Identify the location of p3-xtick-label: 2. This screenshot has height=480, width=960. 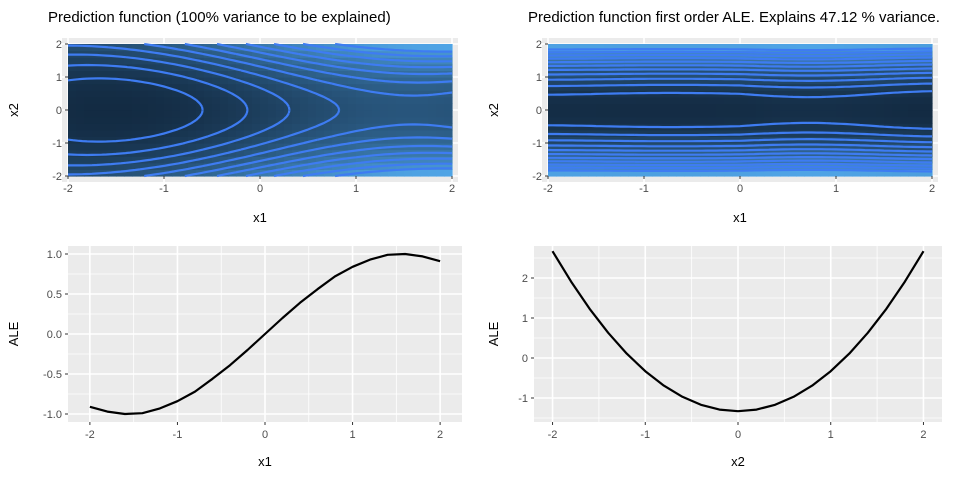
(440, 435).